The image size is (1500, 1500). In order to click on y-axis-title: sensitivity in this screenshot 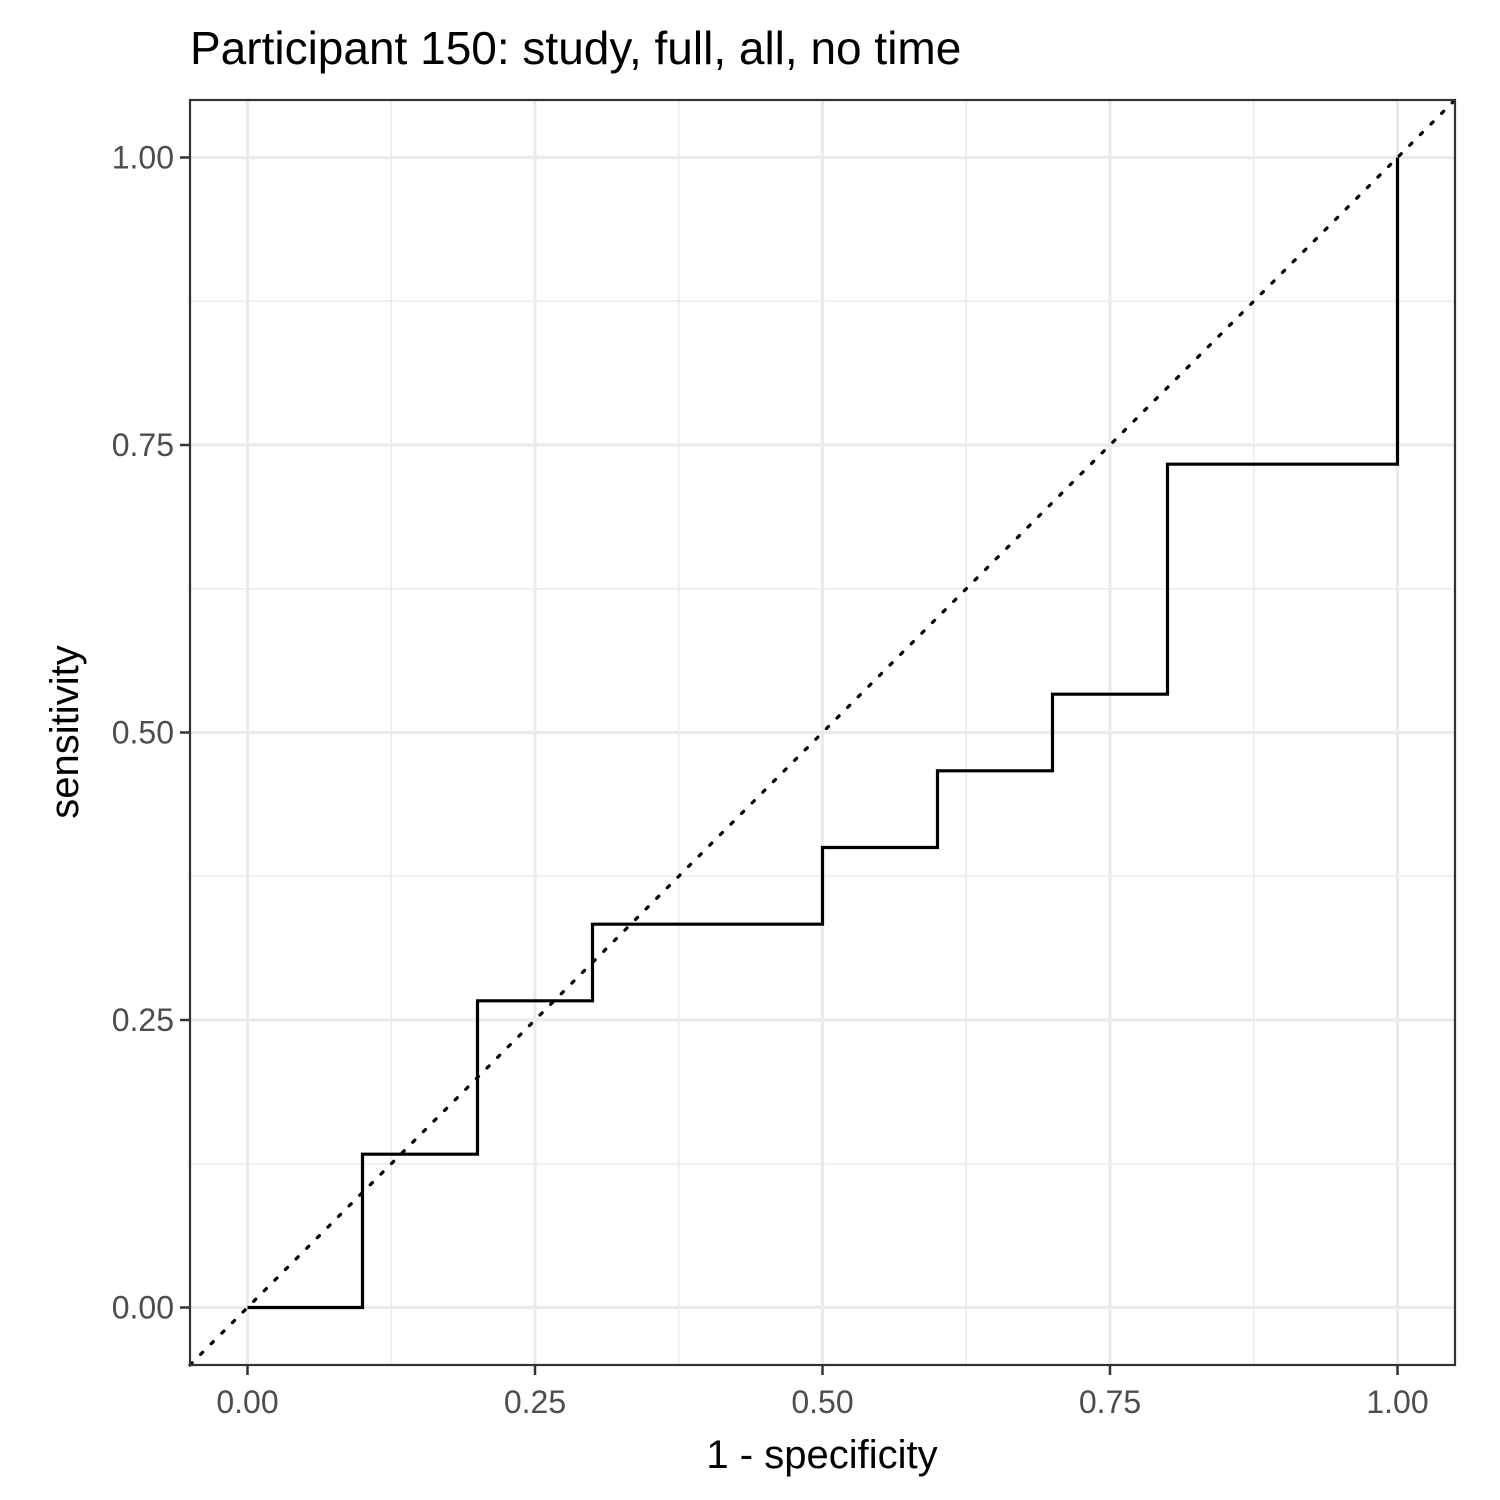, I will do `click(65, 731)`.